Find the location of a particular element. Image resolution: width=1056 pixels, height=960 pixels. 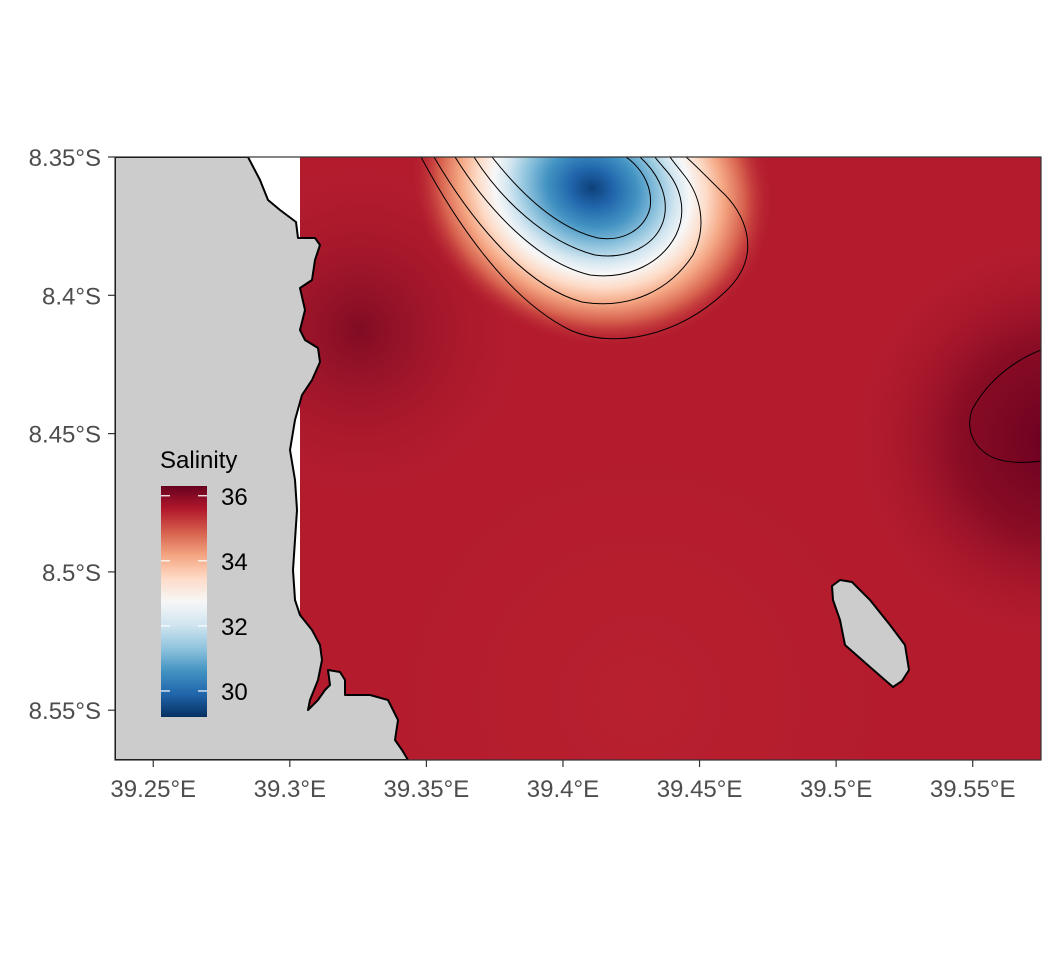

y-tick-label: 8.4°S is located at coordinates (71, 296).